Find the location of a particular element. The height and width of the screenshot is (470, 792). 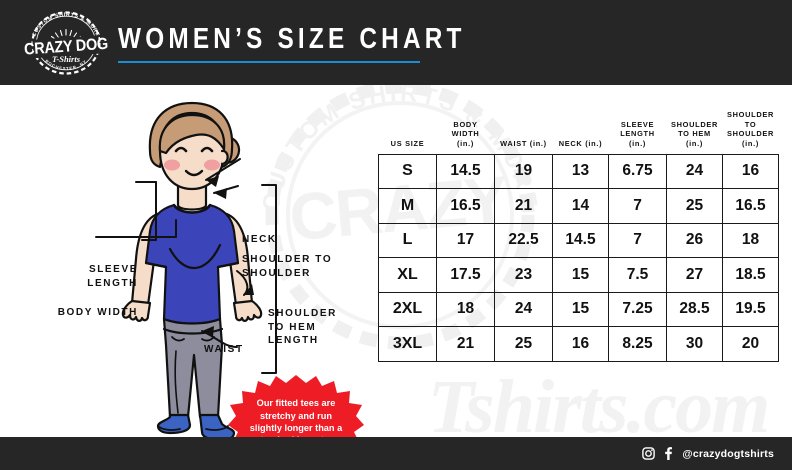

cell-neck: 13 is located at coordinates (580, 171).